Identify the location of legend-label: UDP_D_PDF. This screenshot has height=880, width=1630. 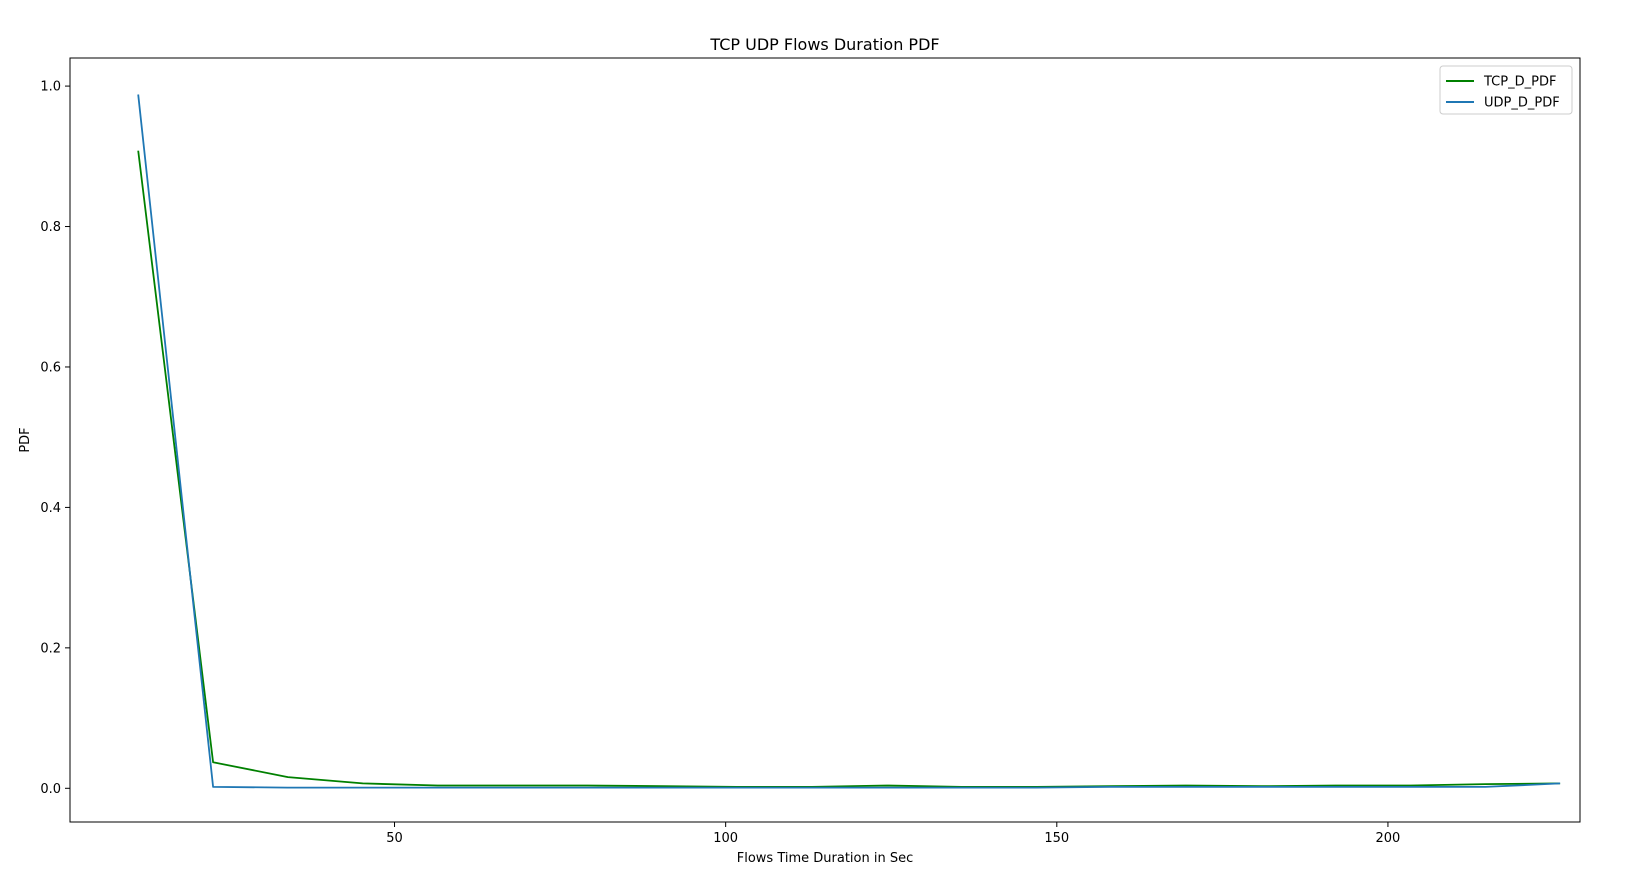
(1522, 103).